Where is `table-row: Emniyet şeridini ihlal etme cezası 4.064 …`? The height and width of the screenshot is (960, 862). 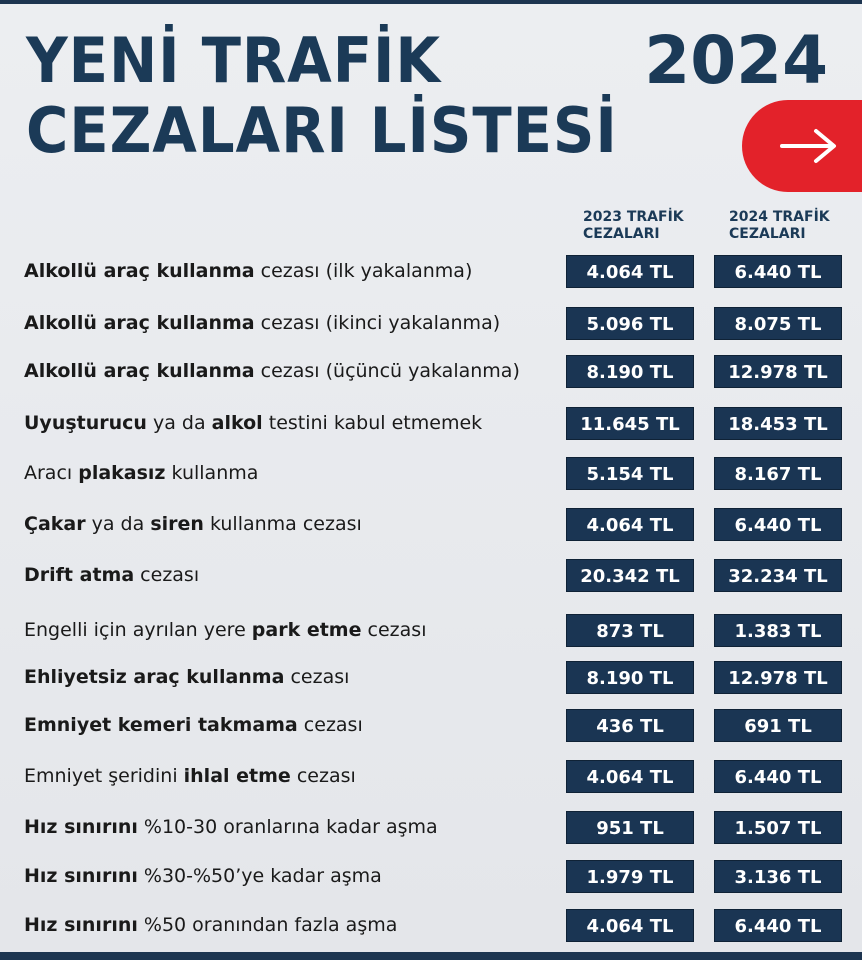
table-row: Emniyet şeridini ihlal etme cezası 4.064 … is located at coordinates (431, 776).